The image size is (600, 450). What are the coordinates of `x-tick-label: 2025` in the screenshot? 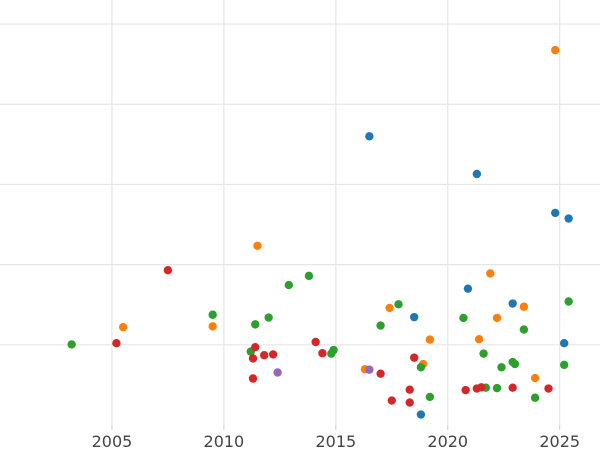 It's located at (559, 441).